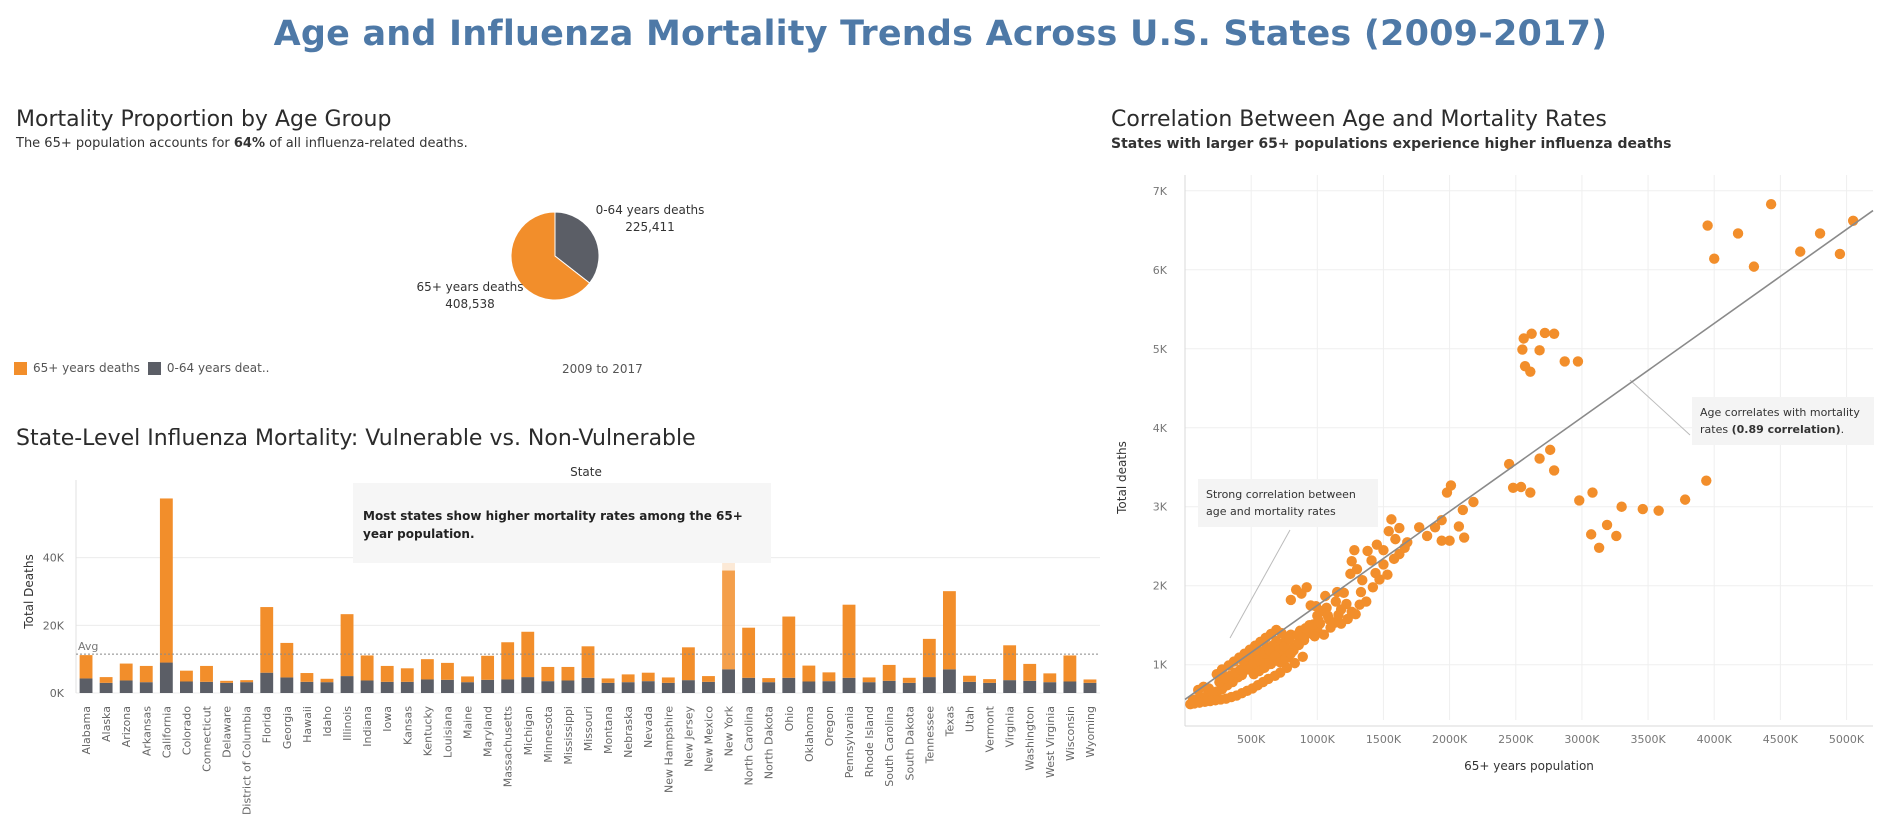 This screenshot has height=822, width=1881. What do you see at coordinates (287, 727) in the screenshot?
I see `bar-category-label: Georgia` at bounding box center [287, 727].